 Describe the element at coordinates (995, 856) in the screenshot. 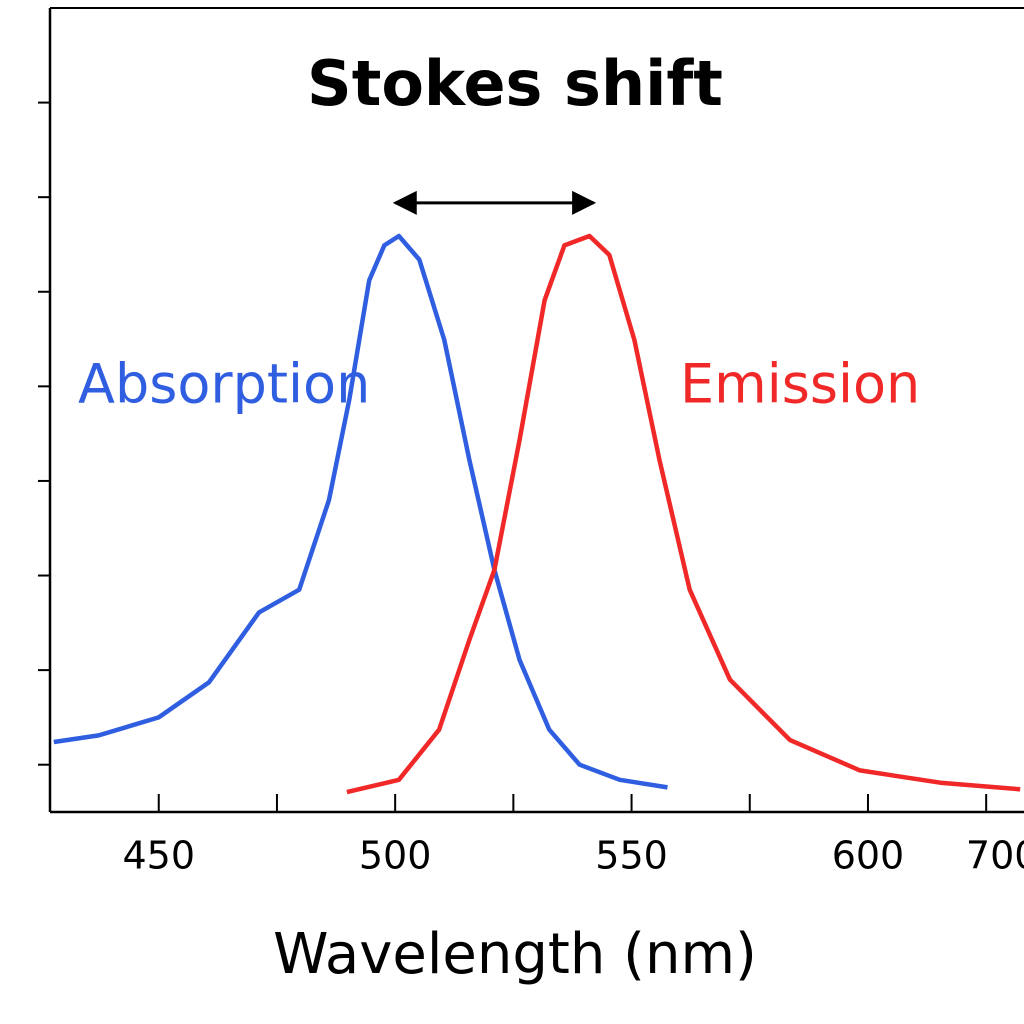

I see `x-tick-label: 700` at that location.